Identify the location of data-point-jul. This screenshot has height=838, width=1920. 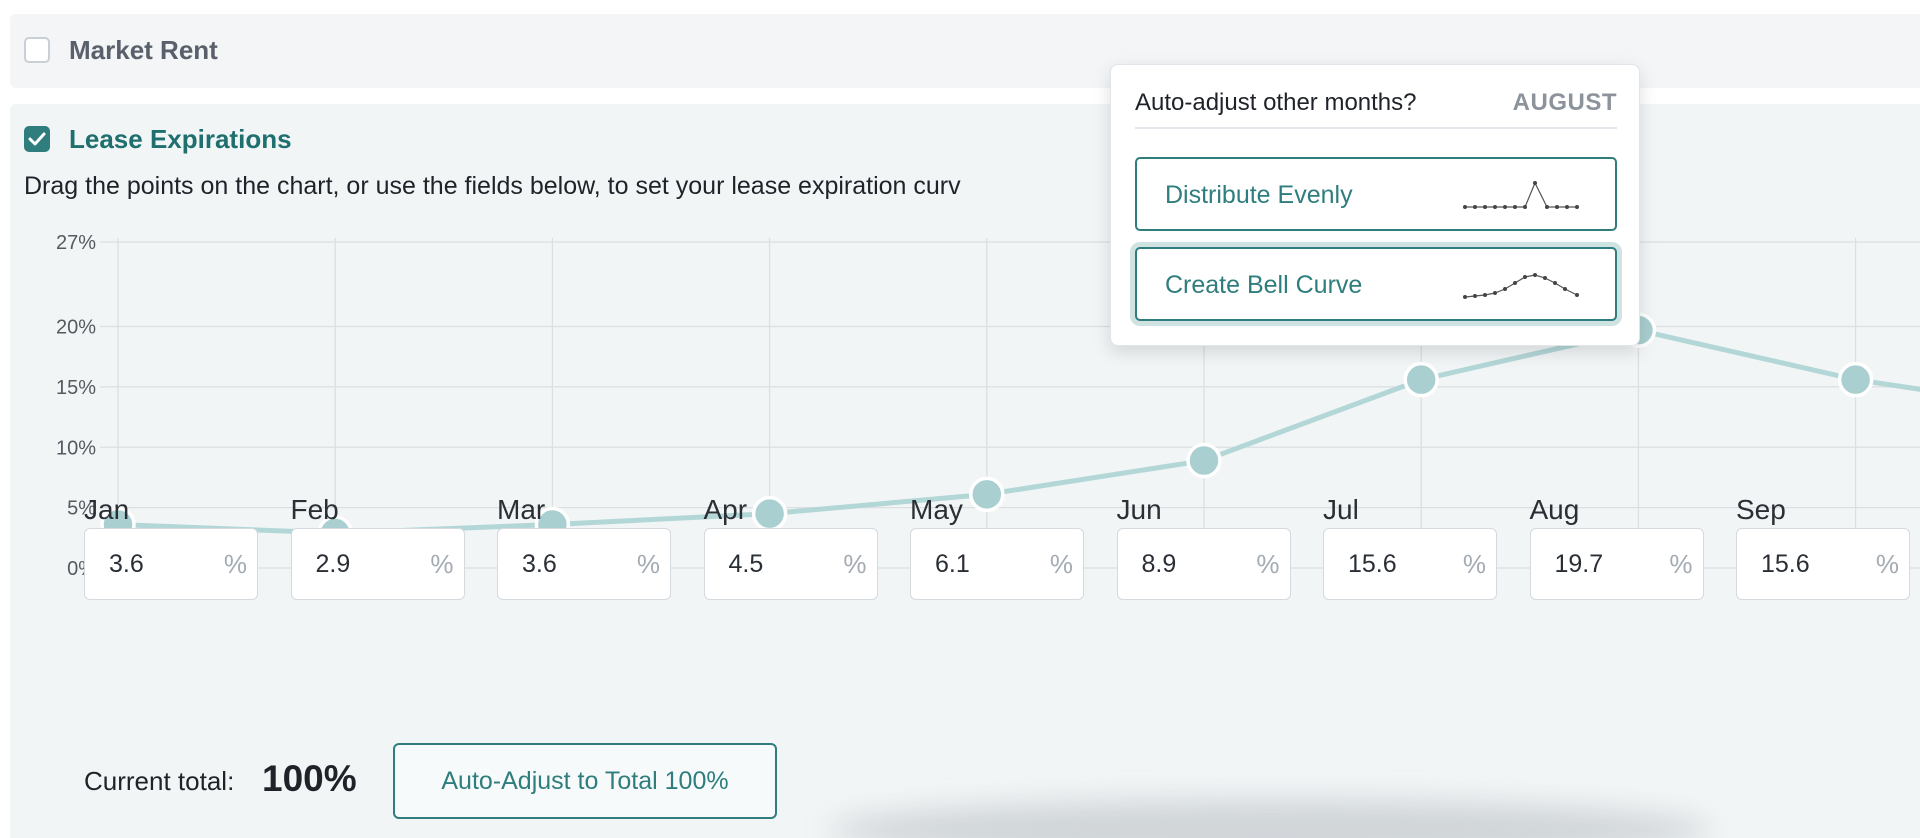
(1421, 379).